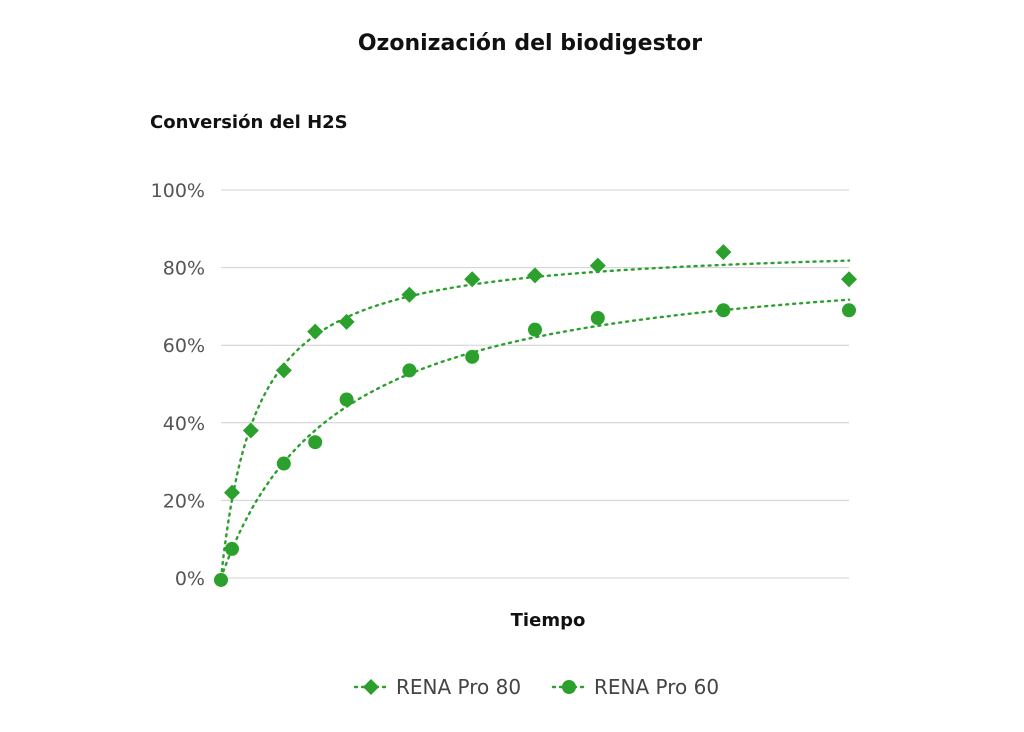 This screenshot has width=1024, height=732. I want to click on y-axis-label: Conversión del H2S, so click(249, 122).